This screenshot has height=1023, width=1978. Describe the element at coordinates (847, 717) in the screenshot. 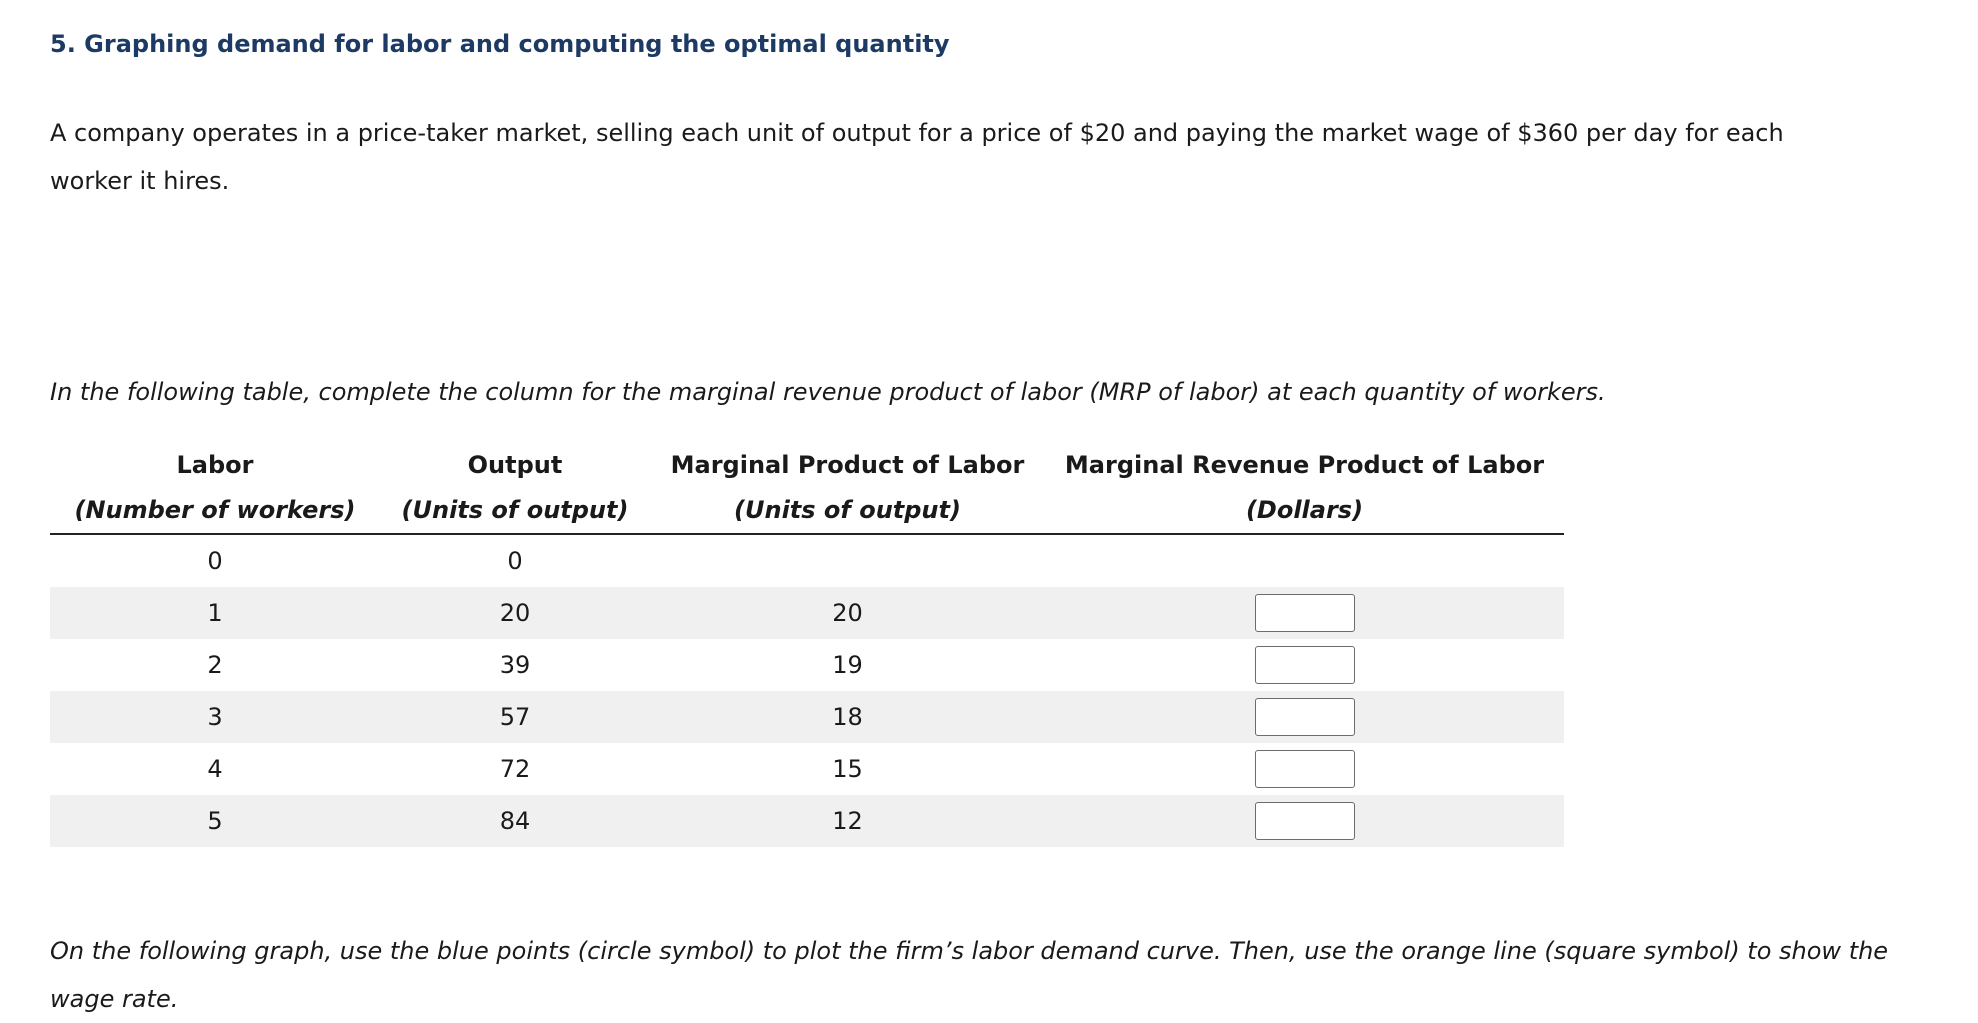

I see `mpl-cell: 18` at that location.